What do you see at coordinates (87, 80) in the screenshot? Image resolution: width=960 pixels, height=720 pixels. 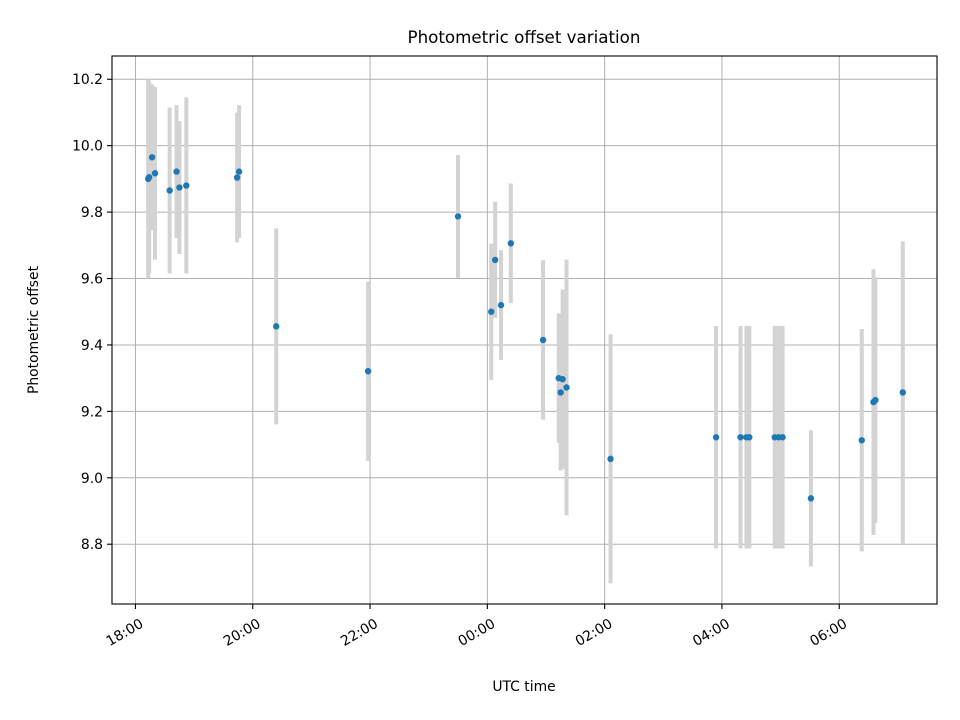 I see `y-tick-label: 10.2` at bounding box center [87, 80].